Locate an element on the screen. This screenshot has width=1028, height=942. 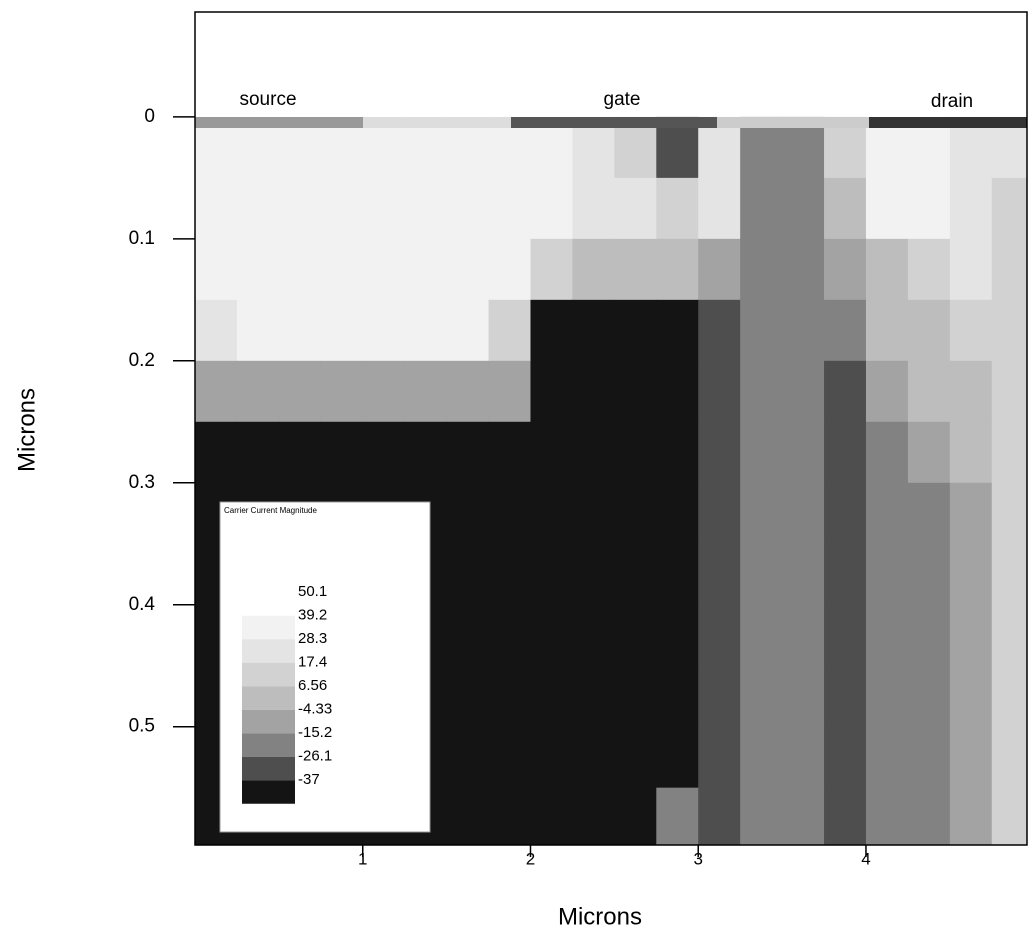
electrodes is located at coordinates (611, 122).